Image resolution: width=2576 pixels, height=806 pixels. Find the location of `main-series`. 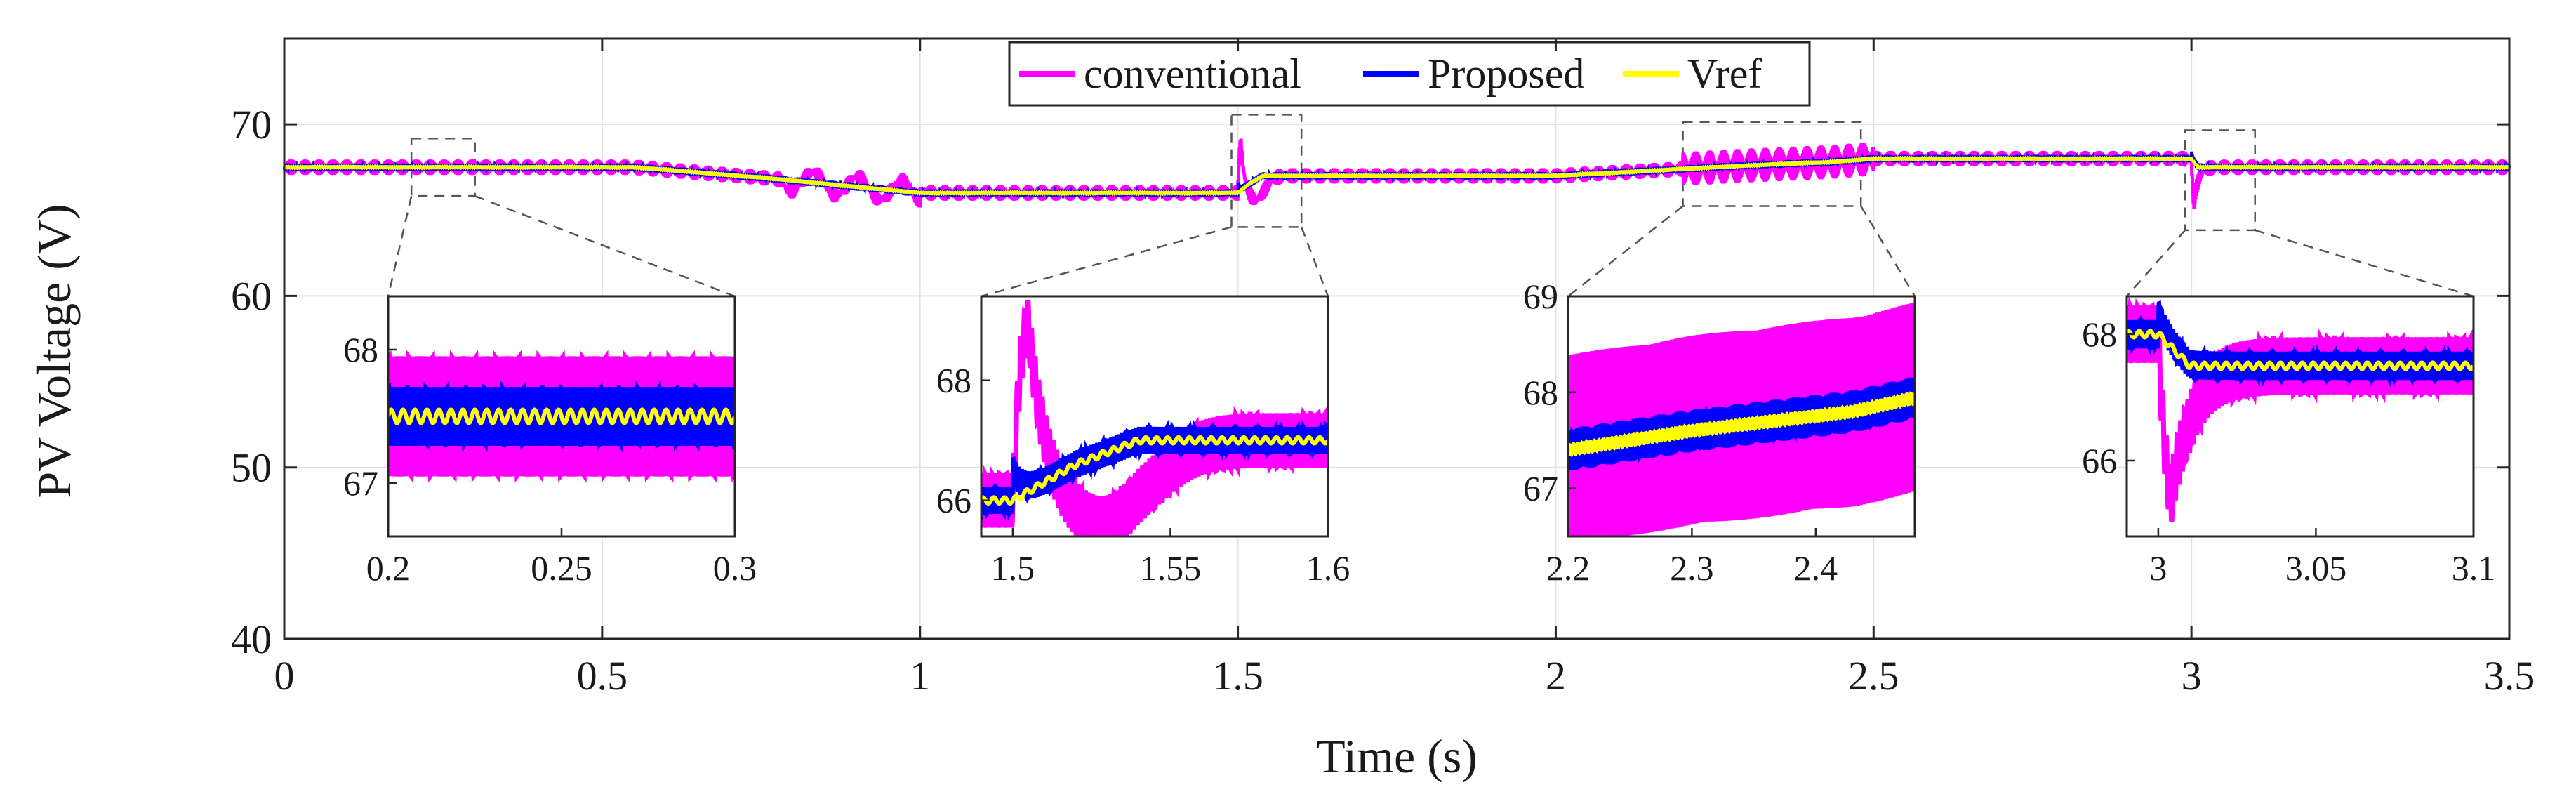

main-series is located at coordinates (1397, 173).